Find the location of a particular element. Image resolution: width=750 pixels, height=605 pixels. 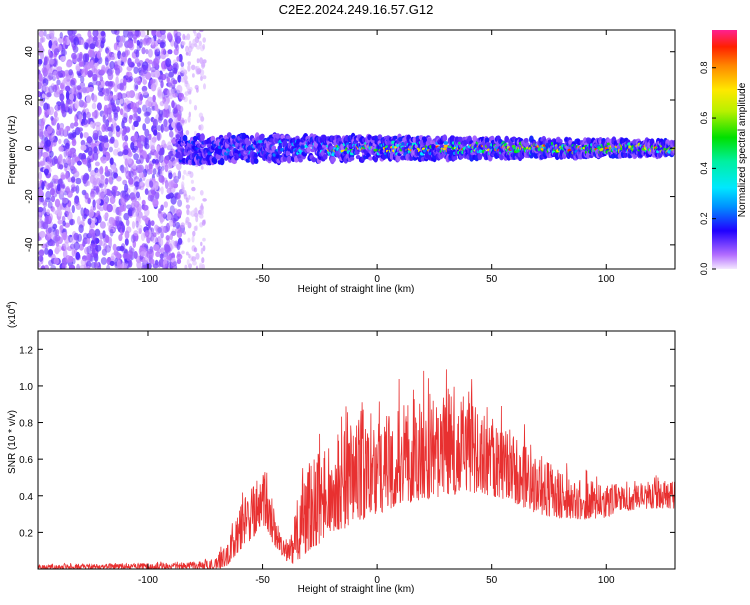

spectrogram-x-axis-label: Height of straight line (km) is located at coordinates (356, 289).